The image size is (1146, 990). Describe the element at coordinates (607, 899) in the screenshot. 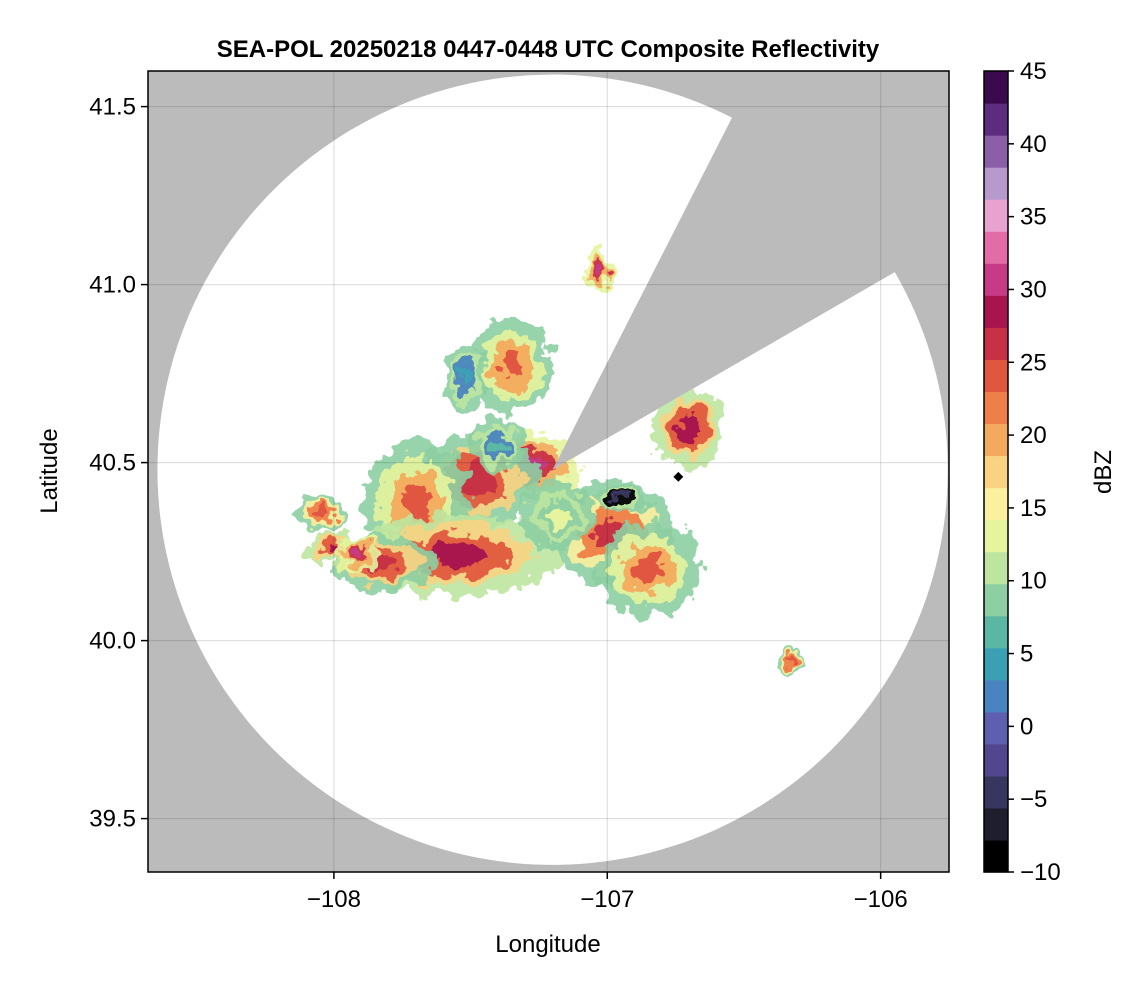

I see `x-tick-label: −107` at that location.